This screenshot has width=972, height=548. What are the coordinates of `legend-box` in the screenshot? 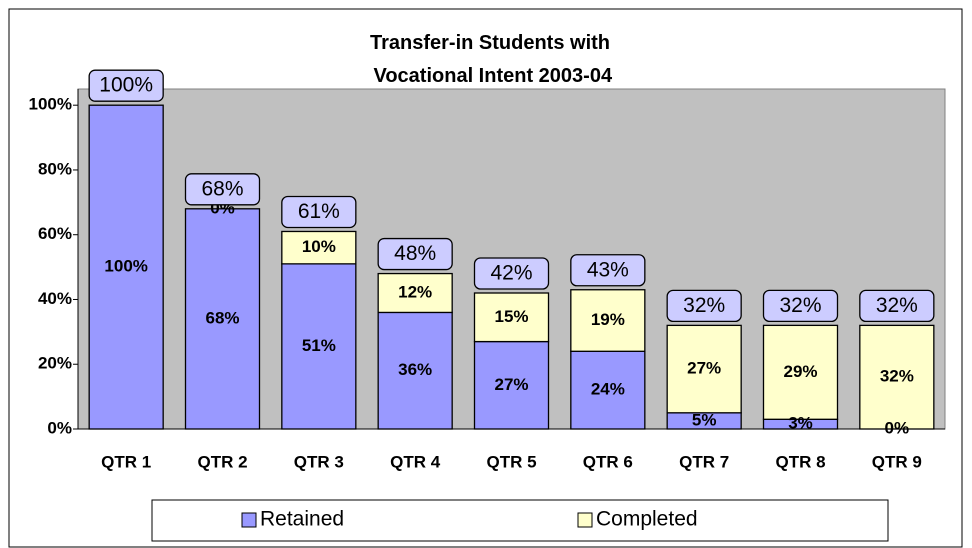 It's located at (520, 520).